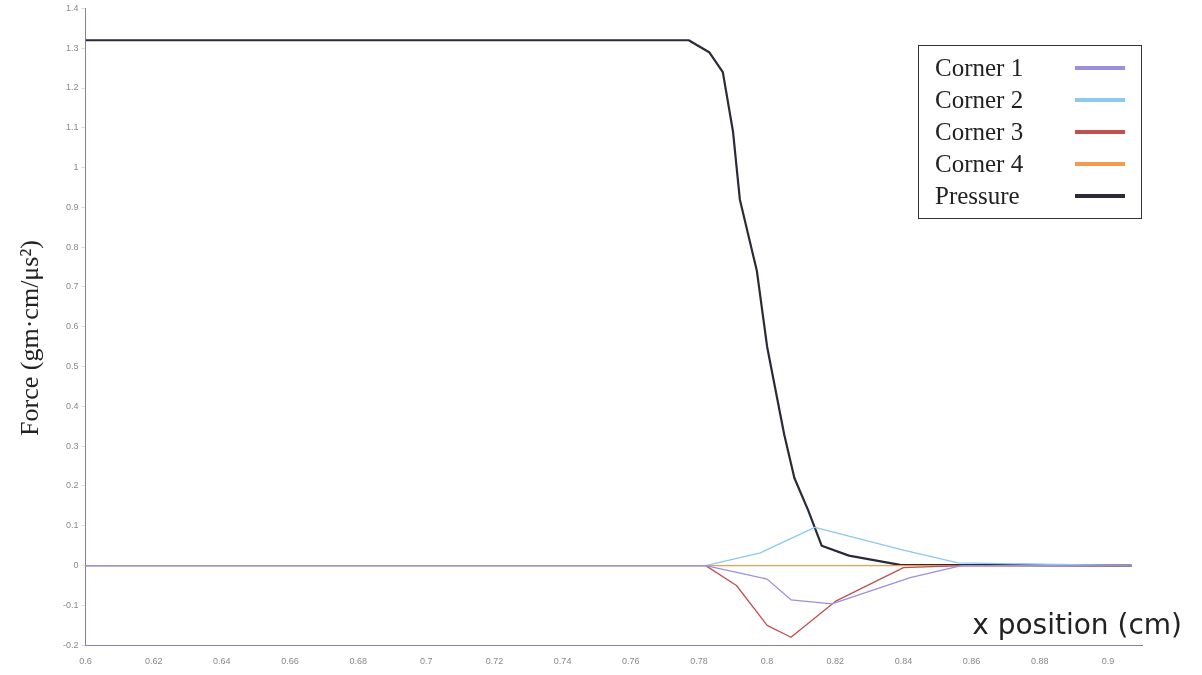  What do you see at coordinates (72, 127) in the screenshot?
I see `y-tick-label: 1.1` at bounding box center [72, 127].